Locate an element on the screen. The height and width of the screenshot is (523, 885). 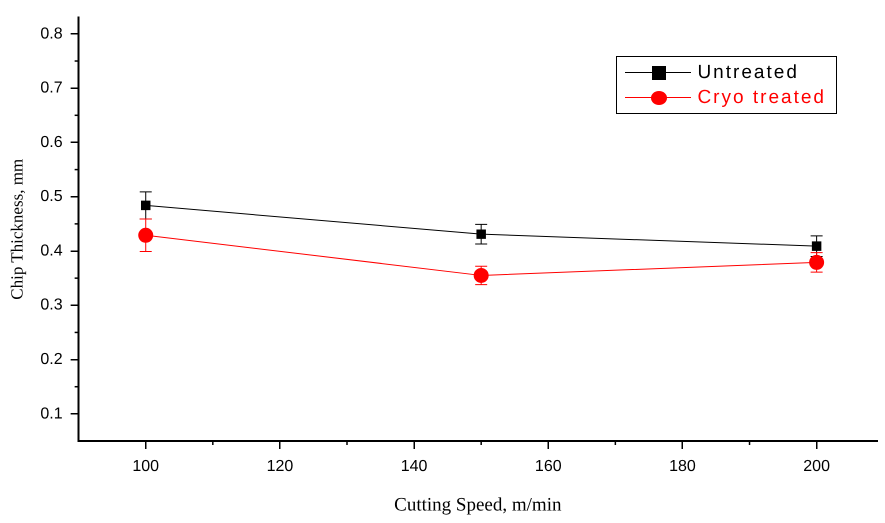
x-axis-title: Cutting Speed, m/min is located at coordinates (478, 505).